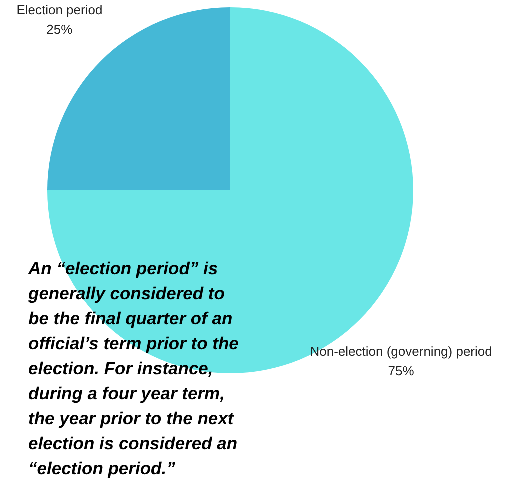  What do you see at coordinates (60, 29) in the screenshot?
I see `data-label: 25%` at bounding box center [60, 29].